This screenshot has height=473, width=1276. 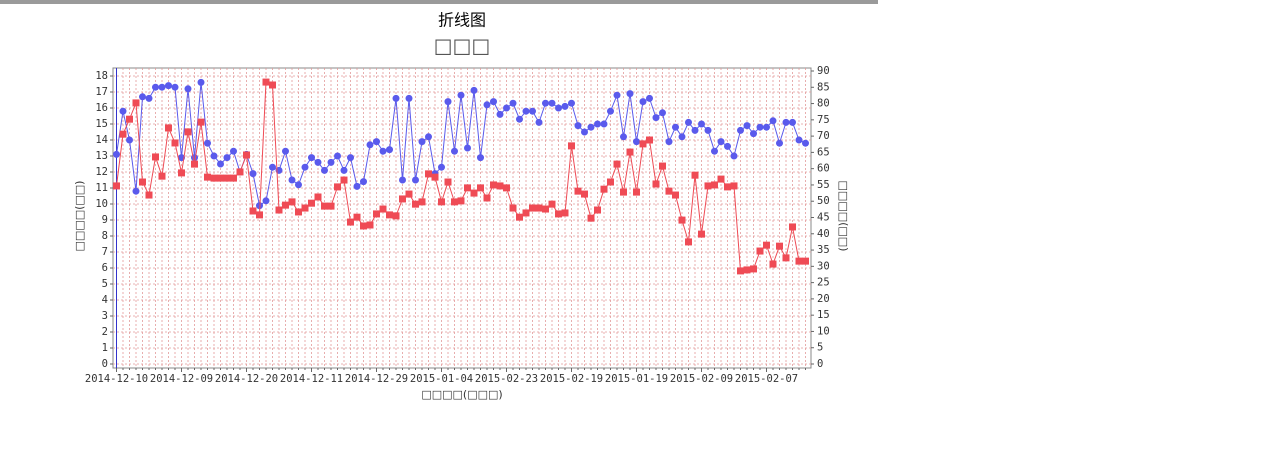 I want to click on y2-tick-label: 85, so click(x=823, y=87).